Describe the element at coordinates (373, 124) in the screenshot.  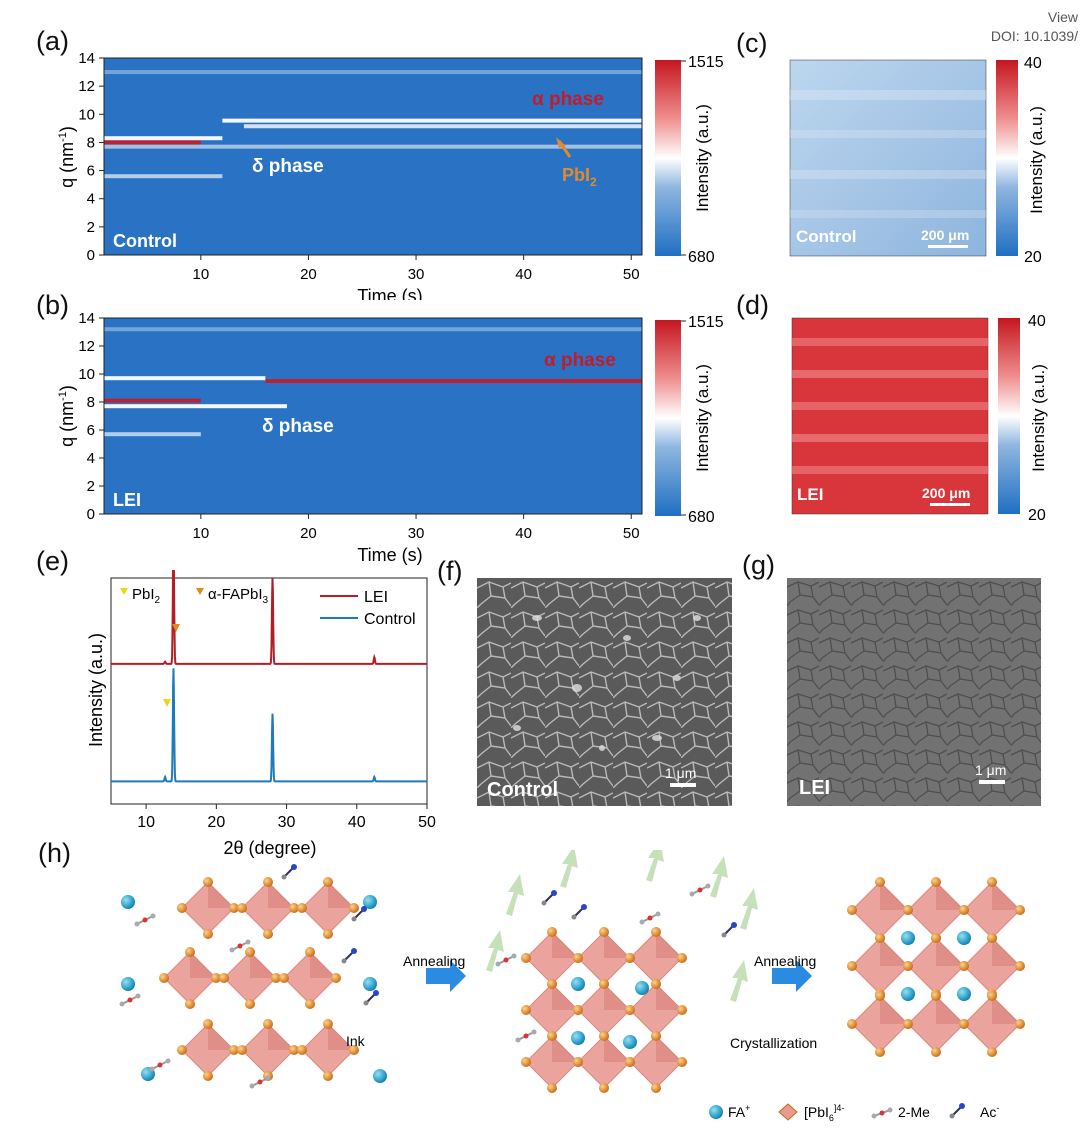
I see `heatmap-a-bands` at that location.